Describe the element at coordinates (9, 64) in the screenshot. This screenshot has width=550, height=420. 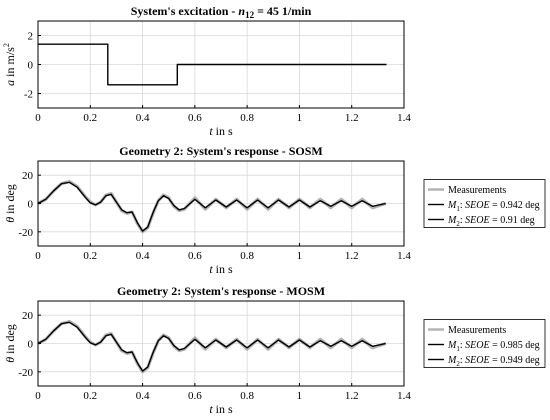
I see `y-axis-label: a in m/s2` at that location.